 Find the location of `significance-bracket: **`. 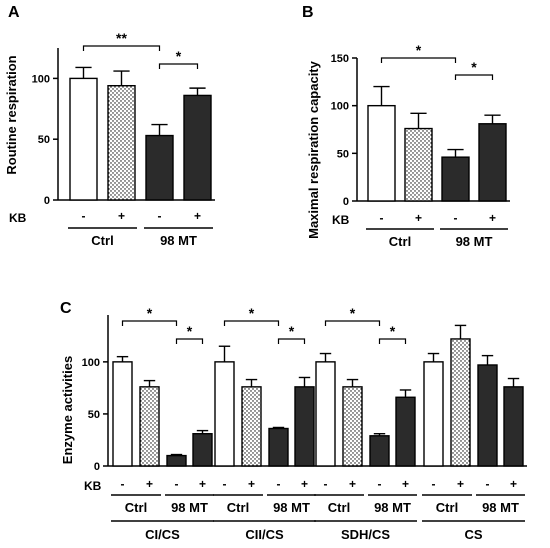

significance-bracket: ** is located at coordinates (121, 40).